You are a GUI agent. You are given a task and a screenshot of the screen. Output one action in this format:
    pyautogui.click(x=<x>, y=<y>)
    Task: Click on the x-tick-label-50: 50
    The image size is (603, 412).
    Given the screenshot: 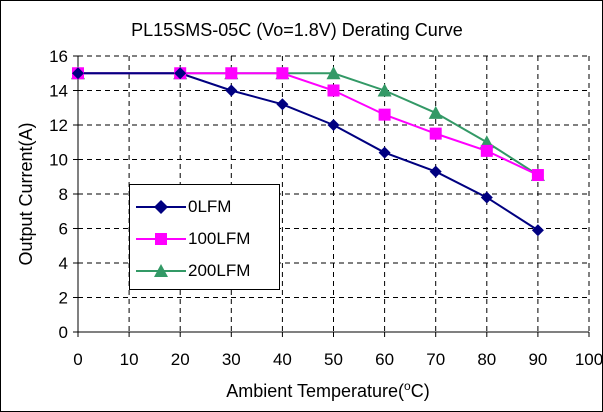 What is the action you would take?
    pyautogui.click(x=333, y=359)
    